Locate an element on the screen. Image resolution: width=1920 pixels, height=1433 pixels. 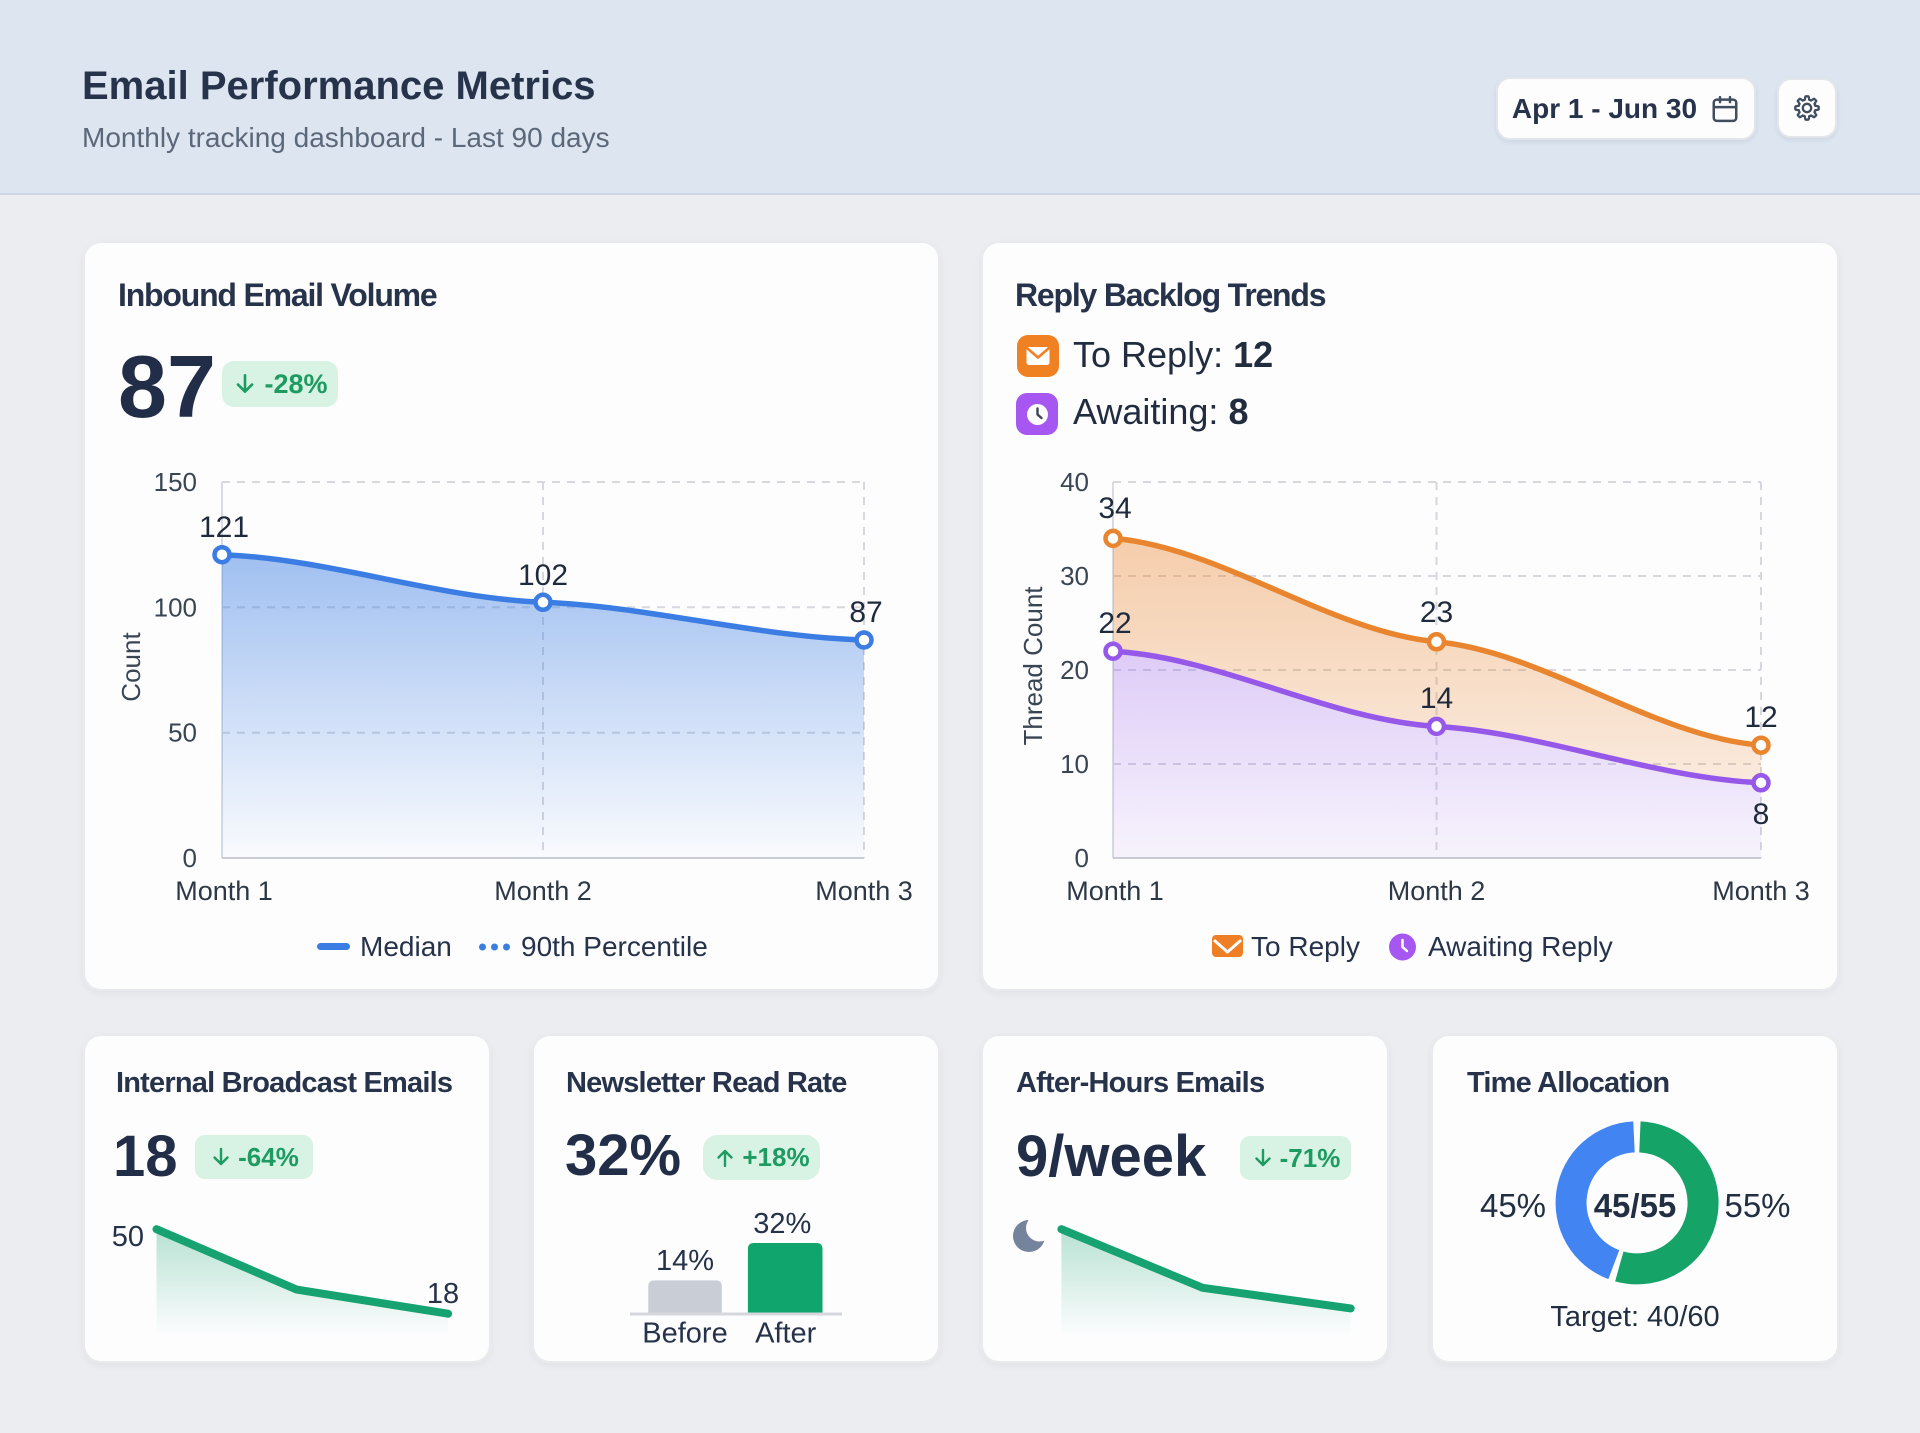
svg-text: 32% is located at coordinates (782, 1224).